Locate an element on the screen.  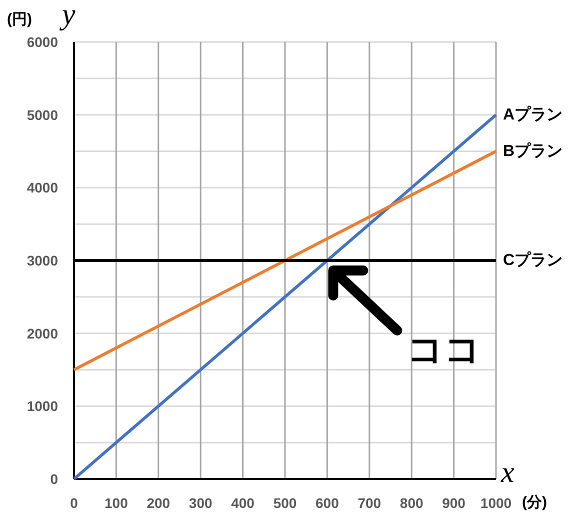
x-tick-label: 800 is located at coordinates (412, 503).